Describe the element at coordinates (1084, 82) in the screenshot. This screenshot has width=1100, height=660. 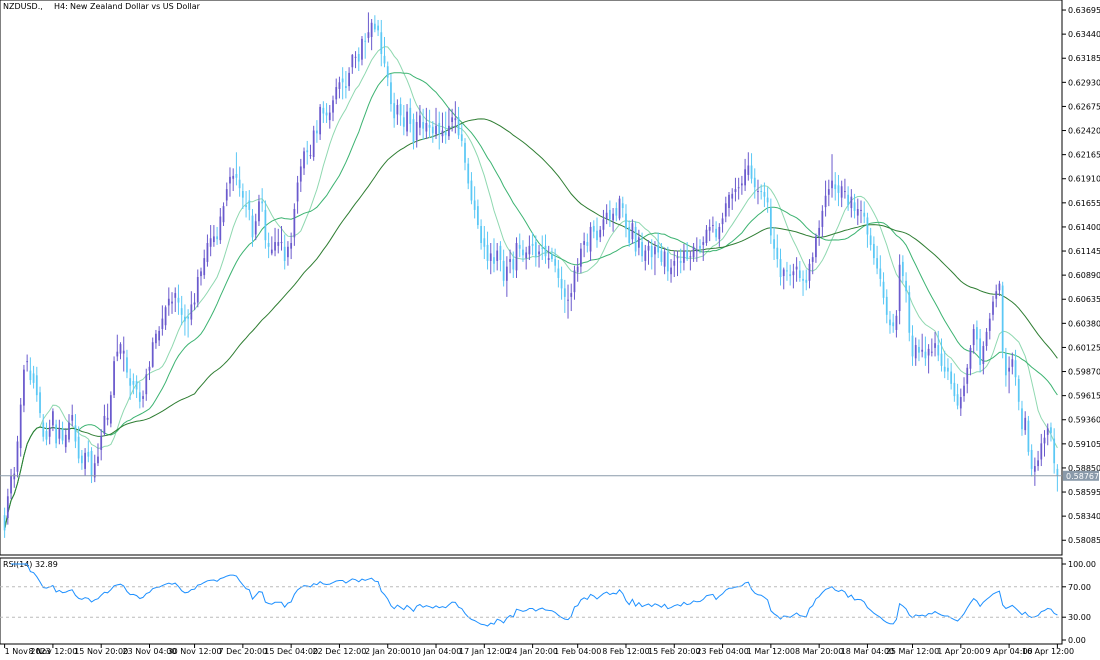
I see `price-tick-label: 0.62930` at that location.